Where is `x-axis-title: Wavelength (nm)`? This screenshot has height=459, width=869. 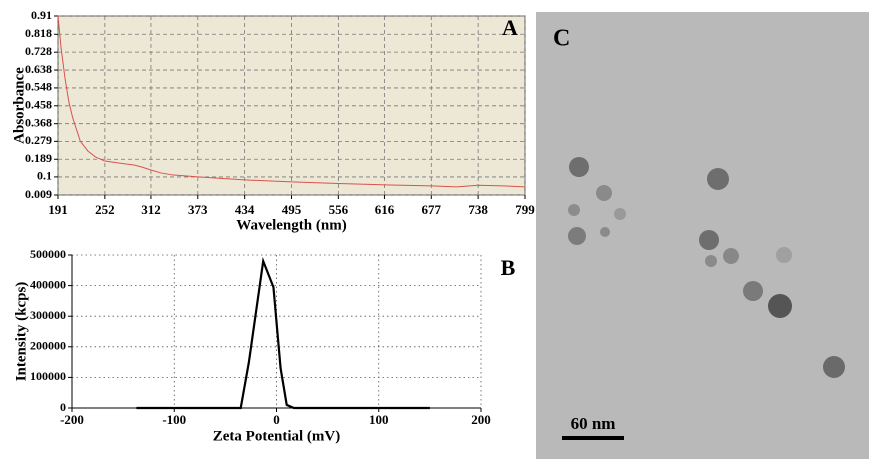
x-axis-title: Wavelength (nm) is located at coordinates (291, 225).